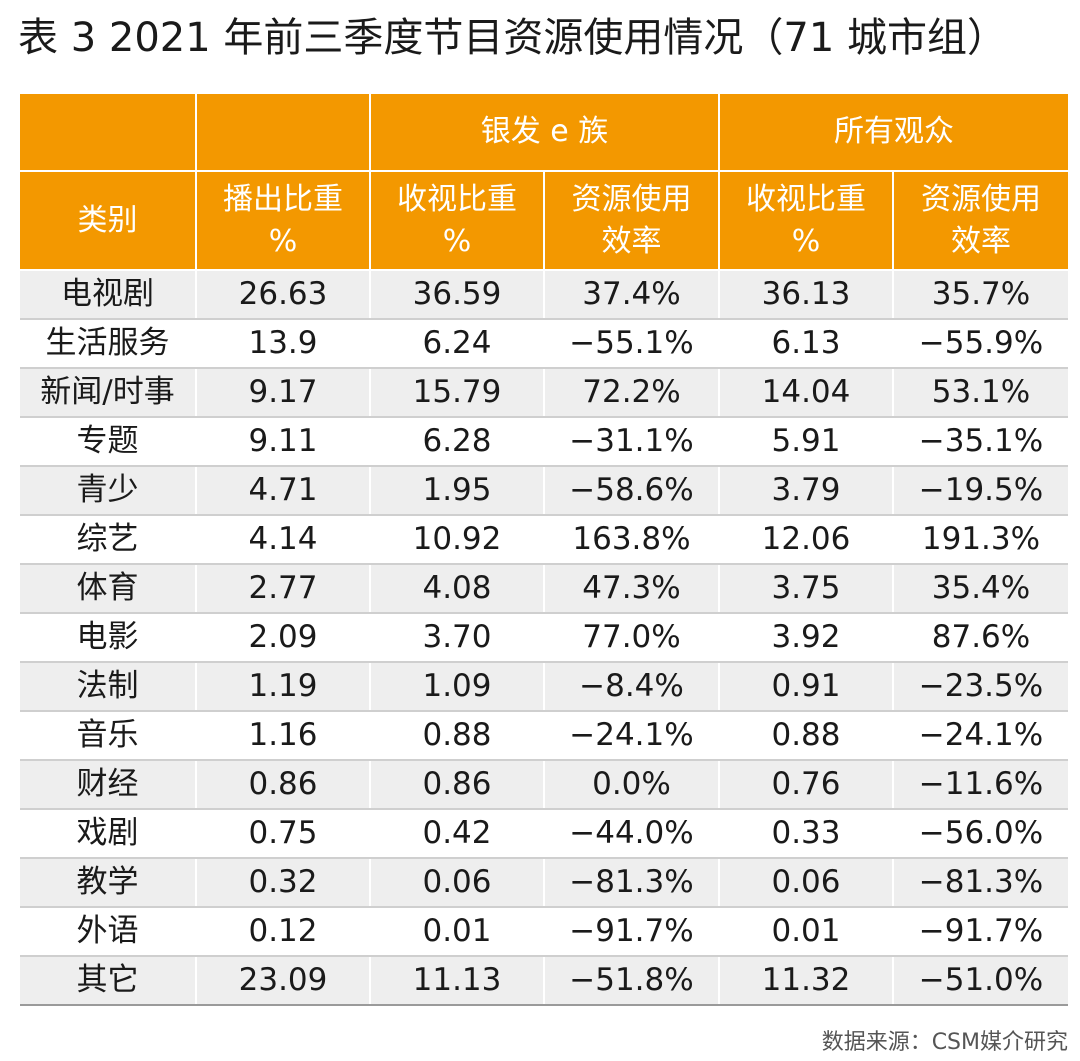 The height and width of the screenshot is (1061, 1080). What do you see at coordinates (108, 736) in the screenshot?
I see `cell-category: 音乐` at bounding box center [108, 736].